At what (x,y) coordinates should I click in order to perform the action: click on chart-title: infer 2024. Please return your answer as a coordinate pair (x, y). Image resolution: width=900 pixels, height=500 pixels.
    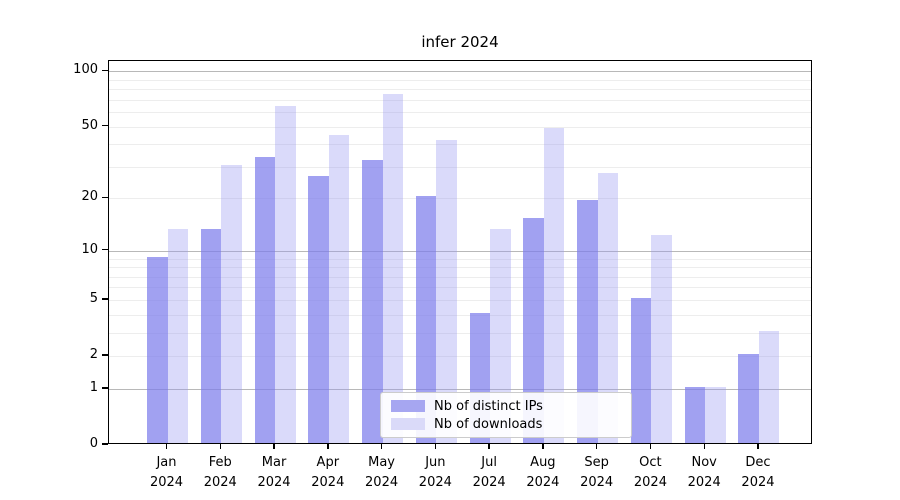
    Looking at the image, I should click on (460, 42).